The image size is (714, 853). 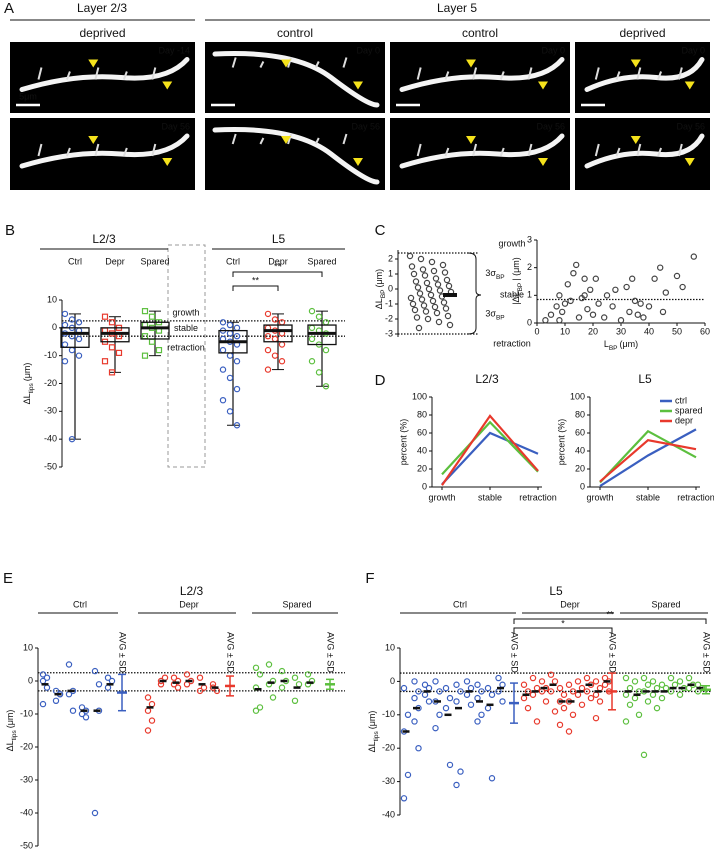 What do you see at coordinates (30, 680) in the screenshot?
I see `y-tick-label: 0` at bounding box center [30, 680].